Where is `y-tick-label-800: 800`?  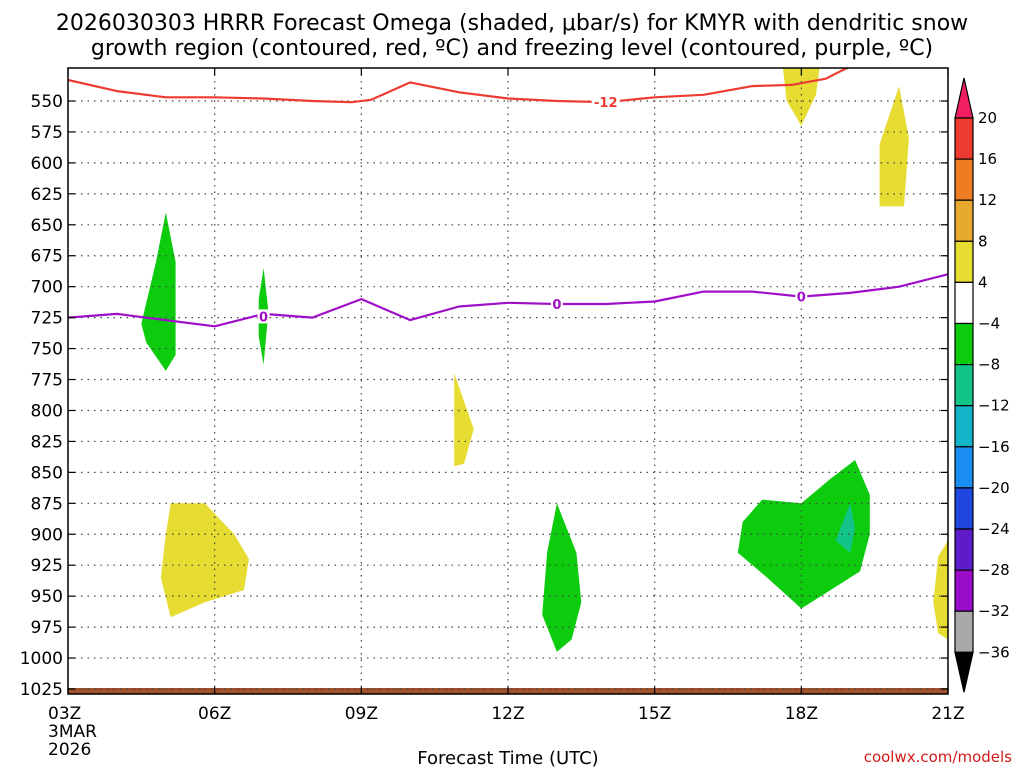 y-tick-label-800: 800 is located at coordinates (47, 411).